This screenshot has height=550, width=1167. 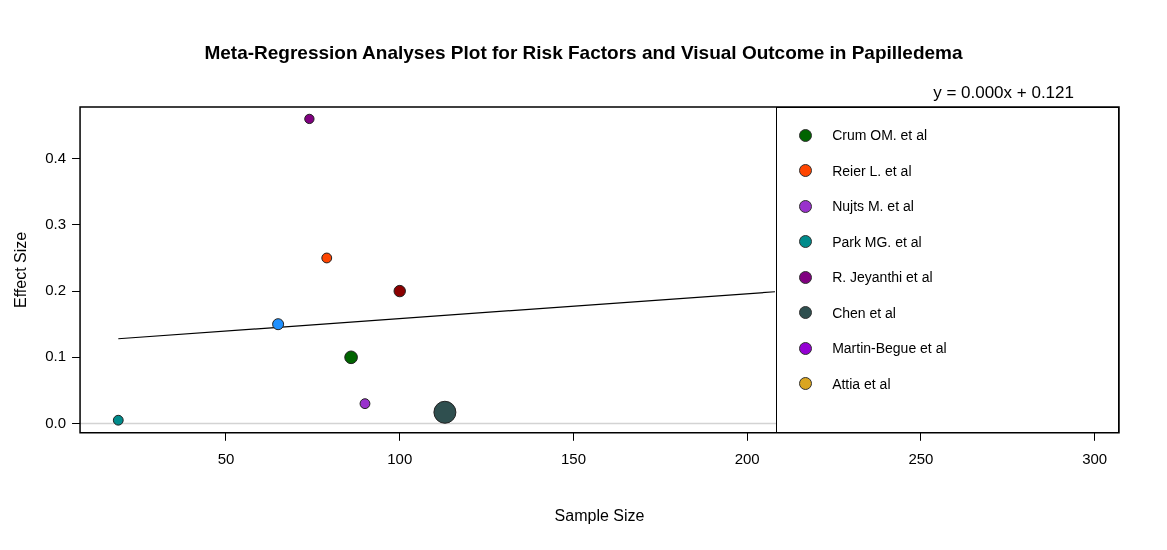 I want to click on x-tick-label: 150, so click(x=573, y=458).